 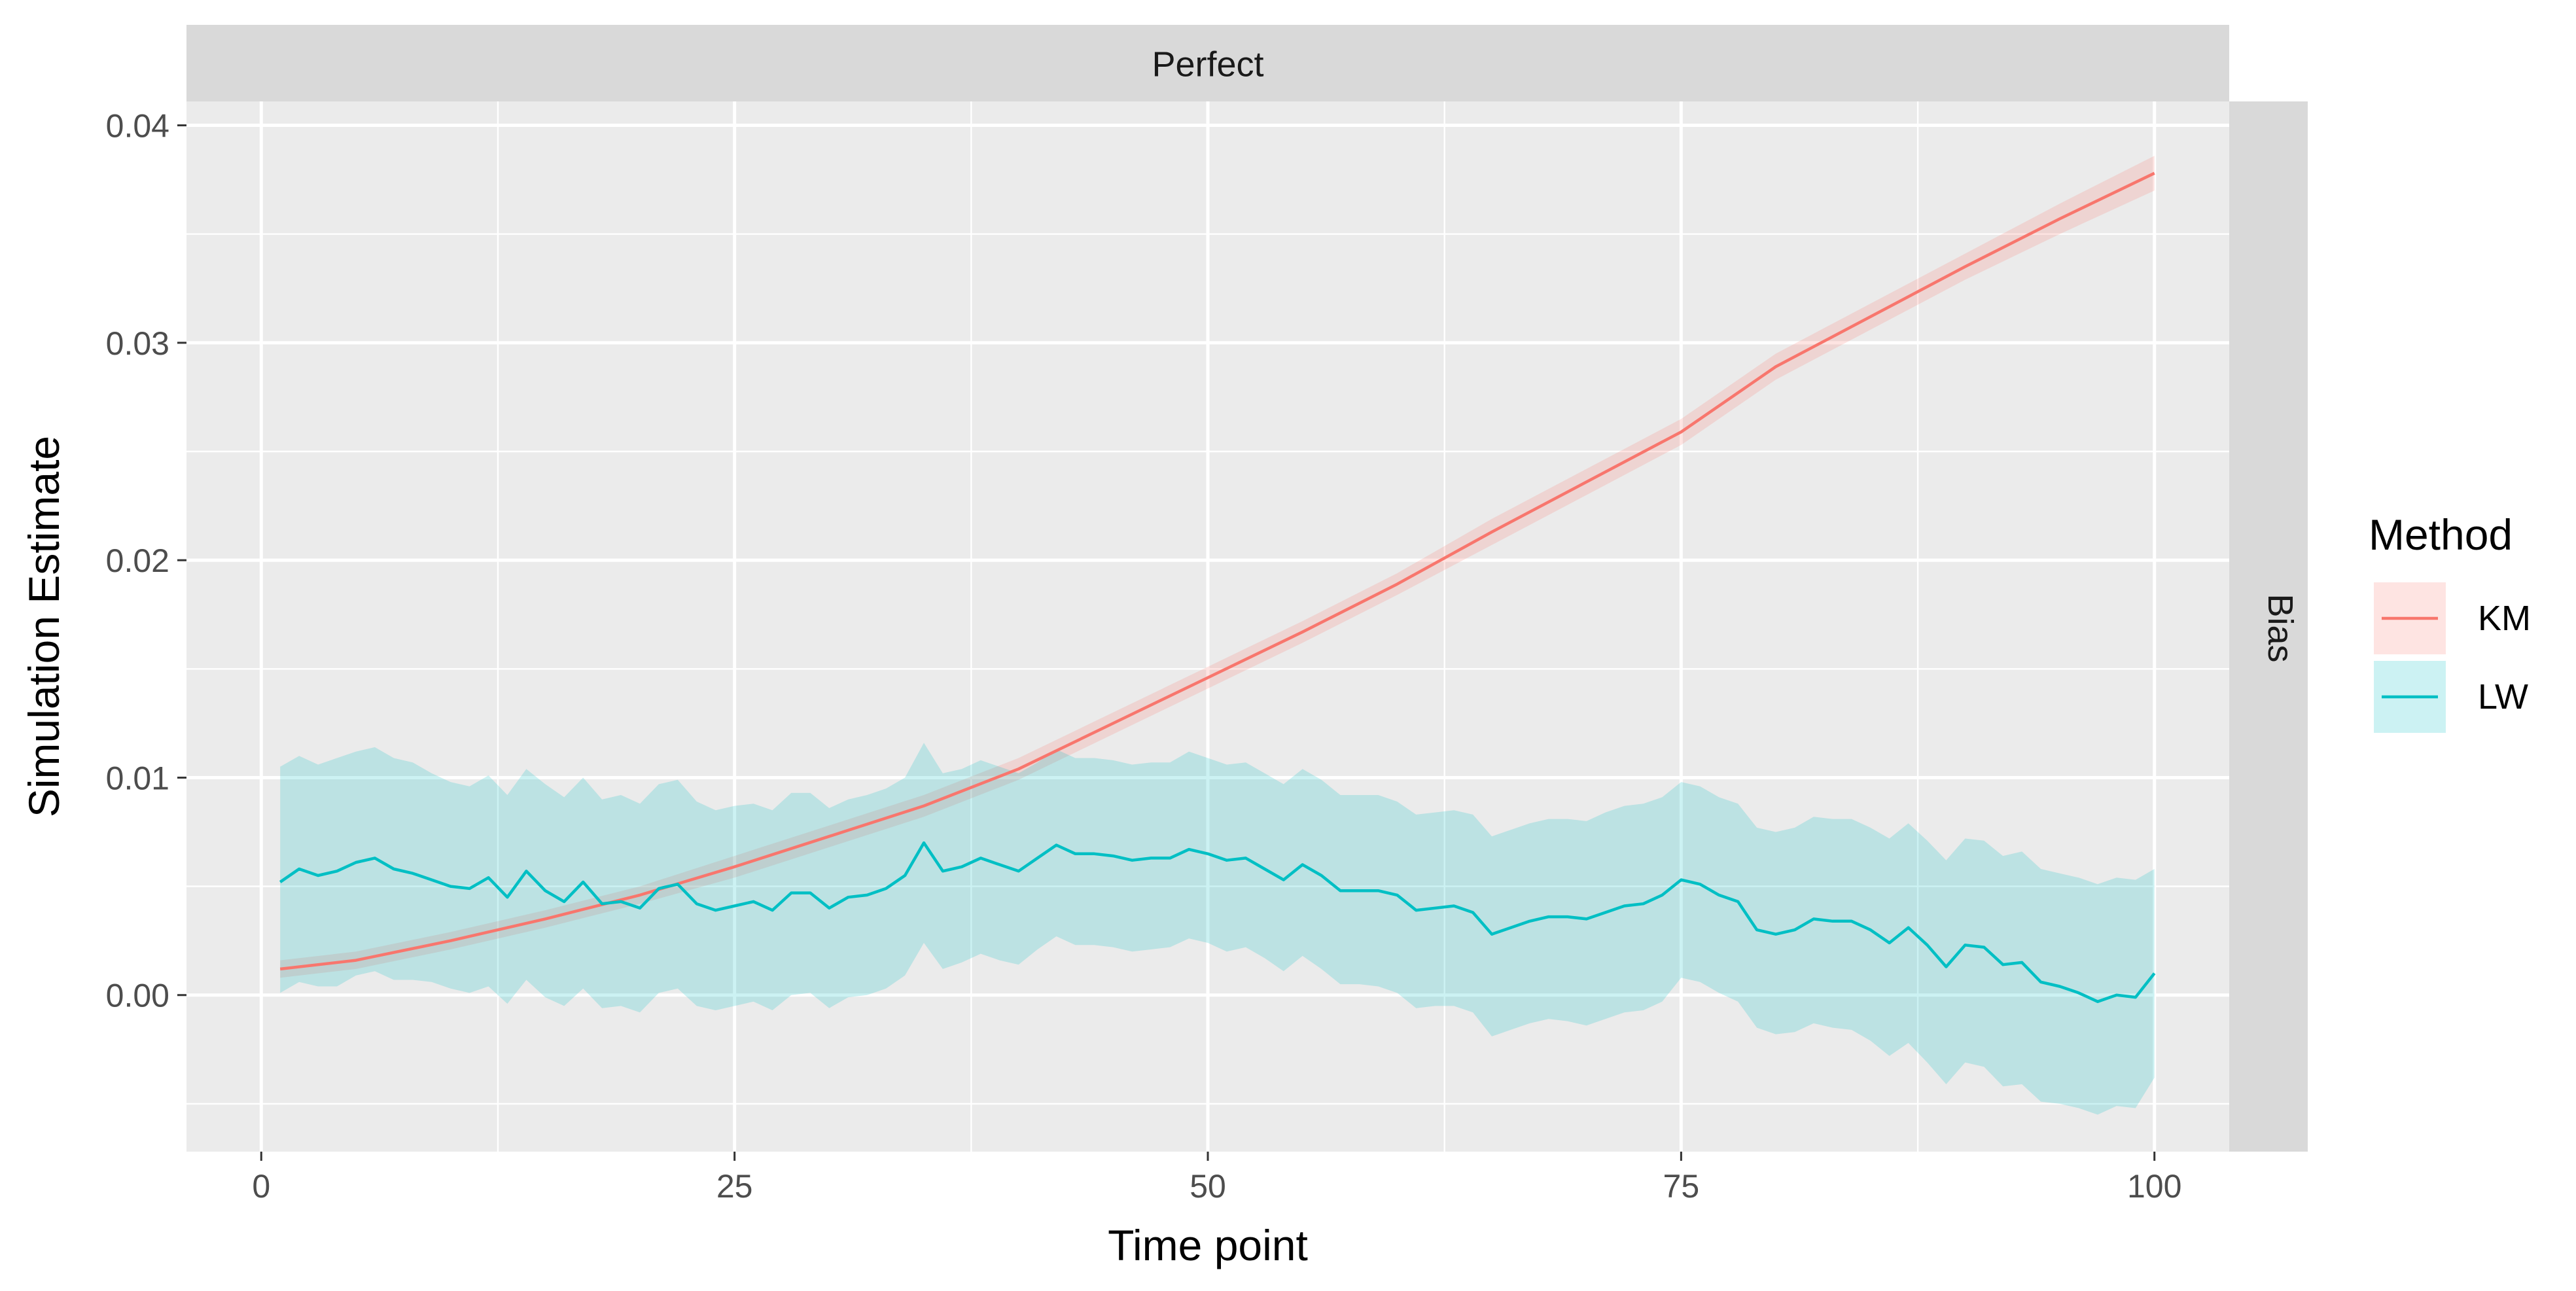 I want to click on facet-label-top: Perfect, so click(x=1207, y=64).